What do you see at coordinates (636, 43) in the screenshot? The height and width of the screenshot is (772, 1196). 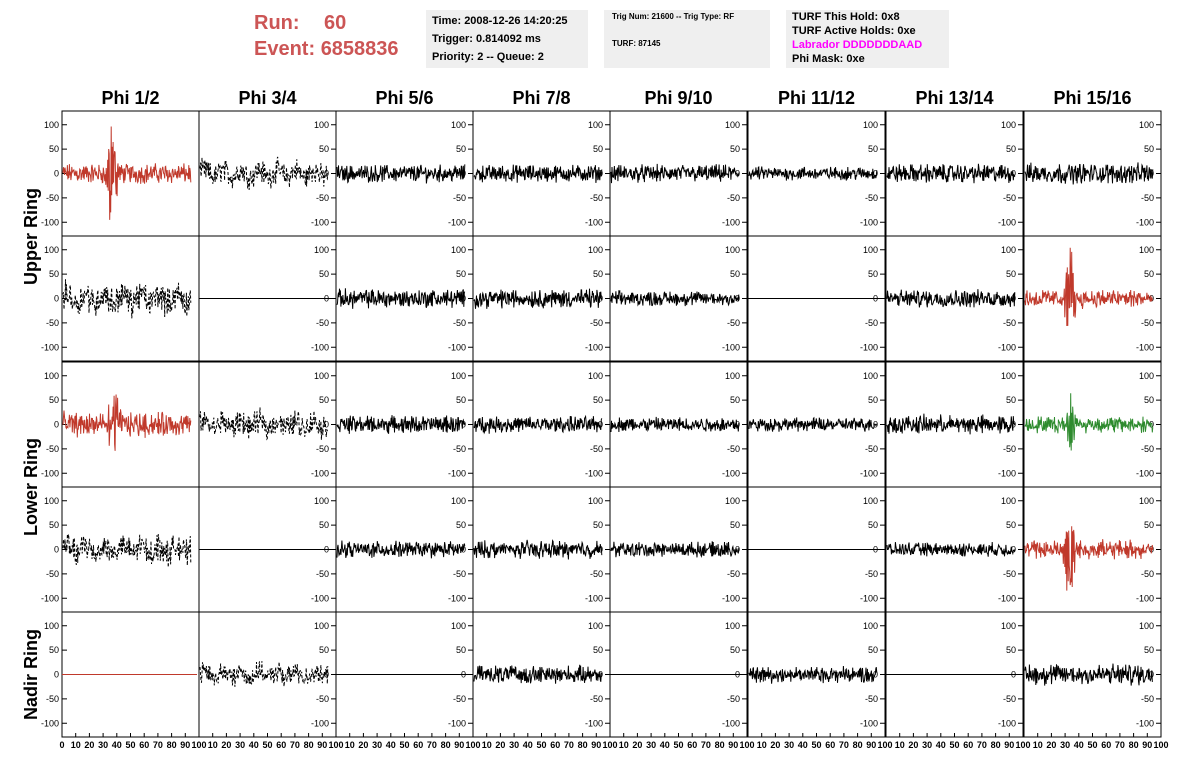 I see `turf-text: TURF: 87145` at bounding box center [636, 43].